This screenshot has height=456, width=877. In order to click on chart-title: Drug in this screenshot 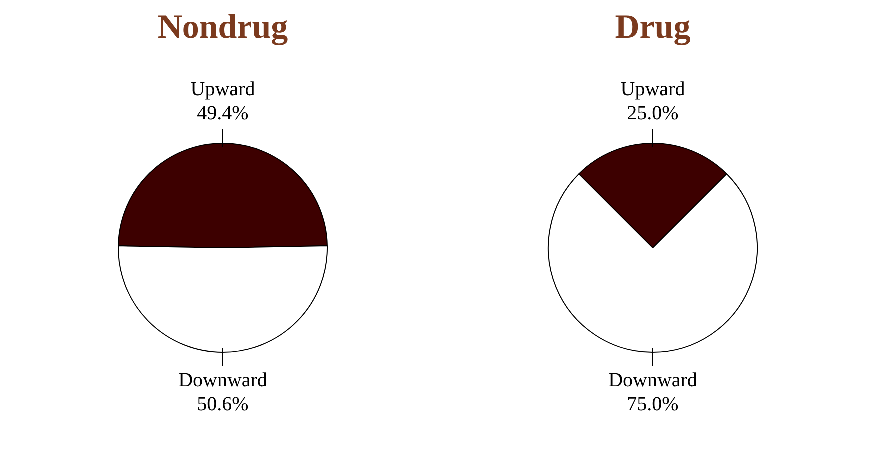, I will do `click(653, 28)`.